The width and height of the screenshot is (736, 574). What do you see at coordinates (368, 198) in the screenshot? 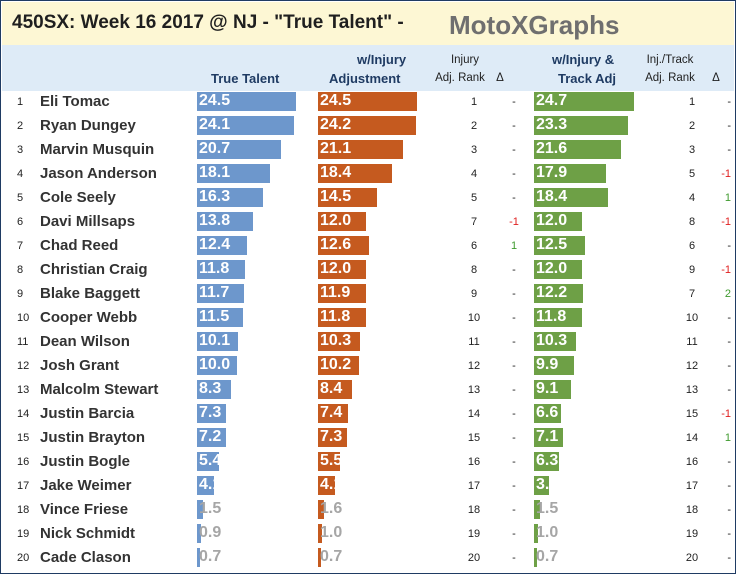
I see `table-row: 5 Cole Seely 16.3 14.5 18.4 5 - 4 1` at bounding box center [368, 198].